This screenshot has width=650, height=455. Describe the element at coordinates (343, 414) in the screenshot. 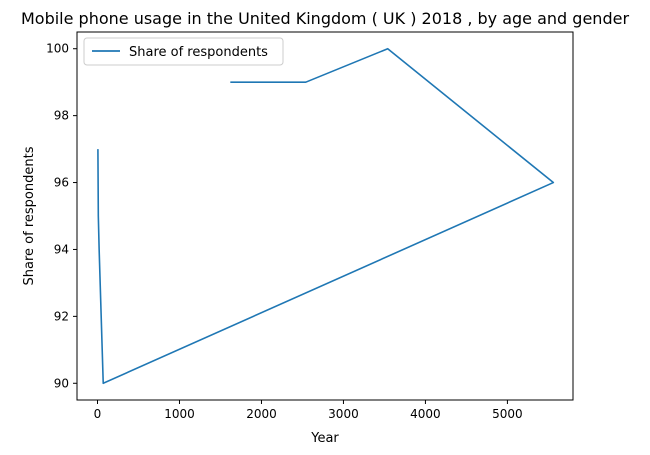

I see `x-tick-label: 3000` at that location.